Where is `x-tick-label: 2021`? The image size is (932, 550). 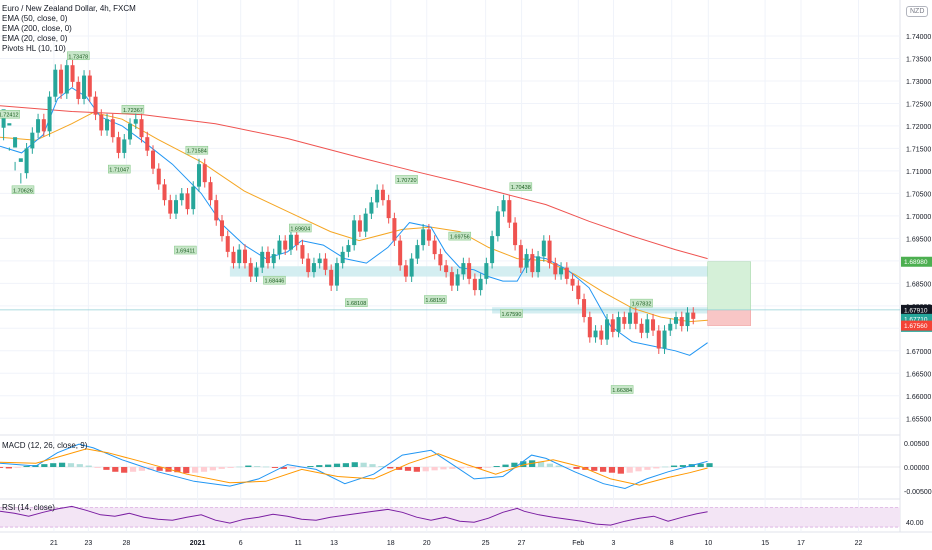
x-tick-label: 2021 is located at coordinates (198, 543).